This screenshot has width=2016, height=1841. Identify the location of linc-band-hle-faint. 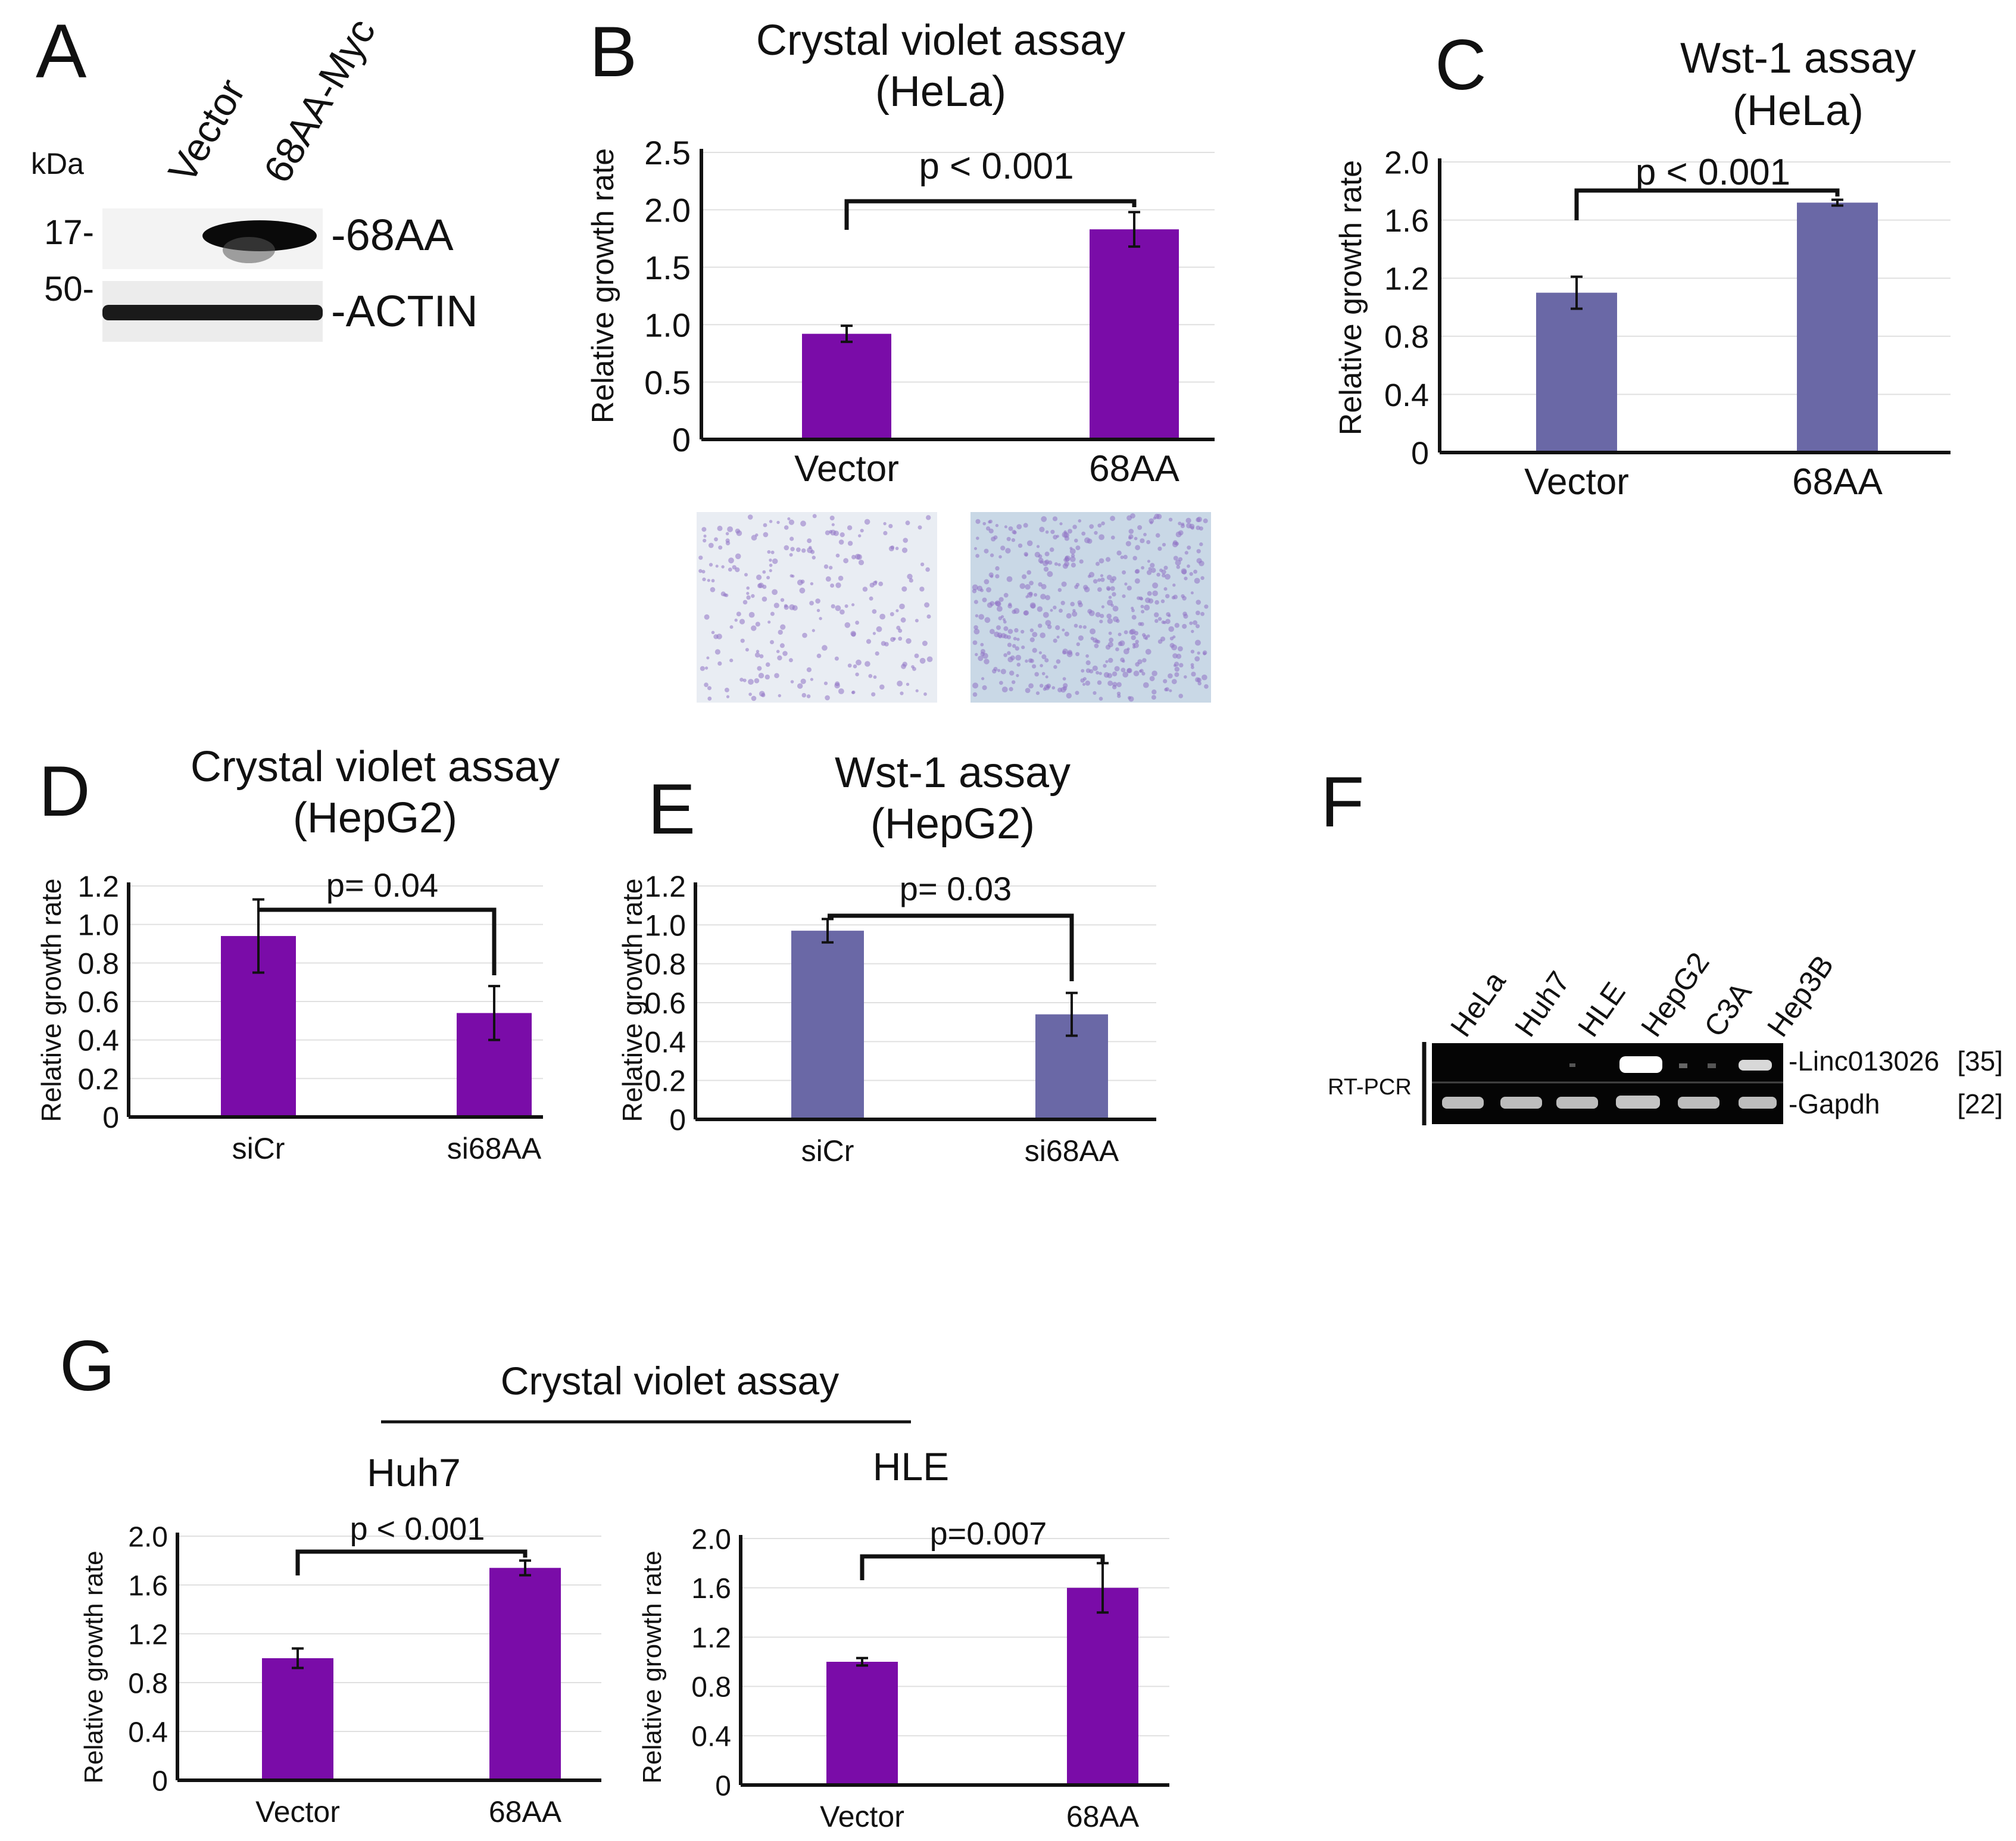
(1572, 1065).